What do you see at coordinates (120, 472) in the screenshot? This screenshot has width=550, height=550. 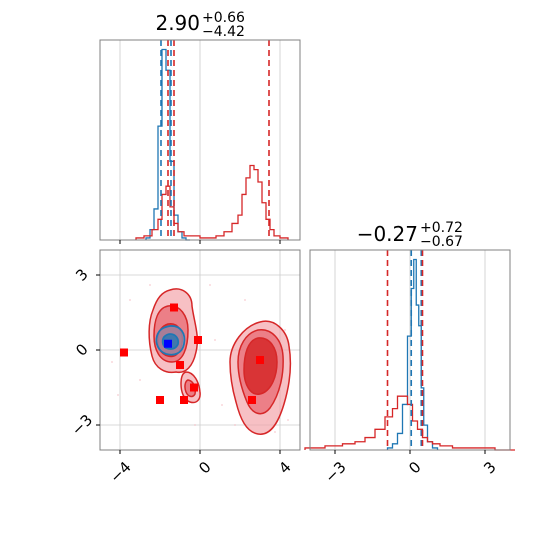 I see `x-tick-label: −4` at bounding box center [120, 472].